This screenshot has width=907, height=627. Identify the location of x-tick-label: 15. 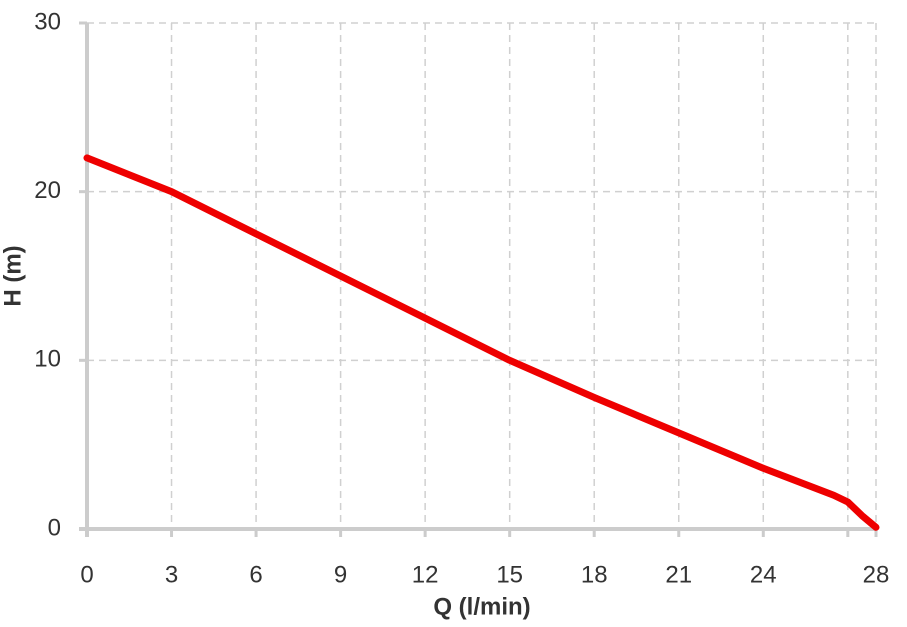
(509, 574).